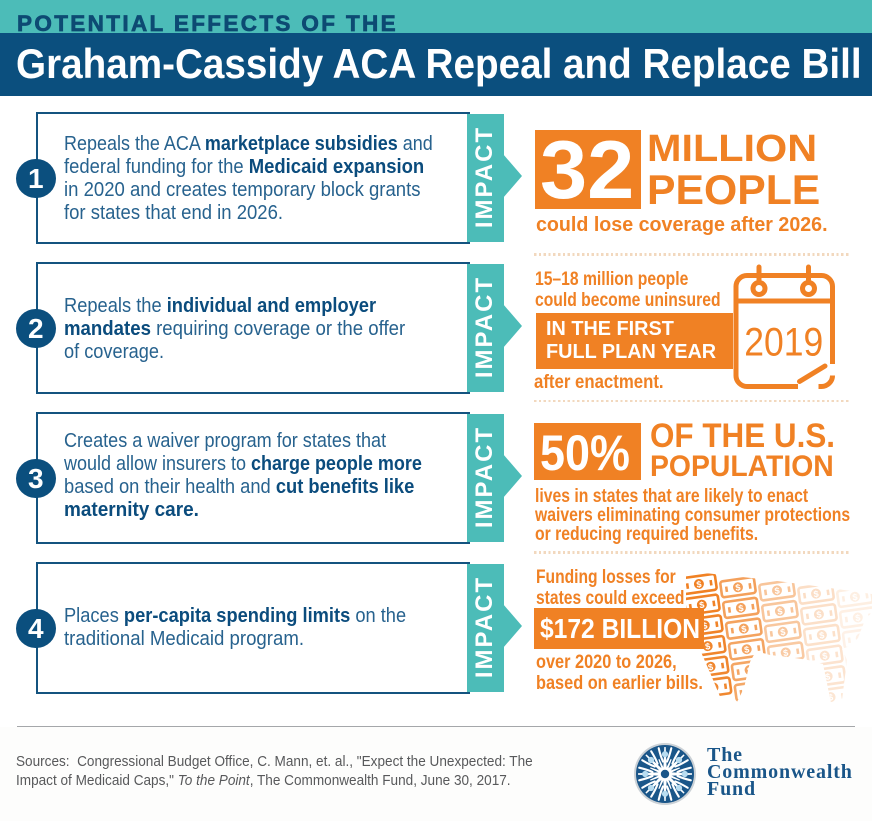  Describe the element at coordinates (783, 343) in the screenshot. I see `svg-text: 2019` at that location.